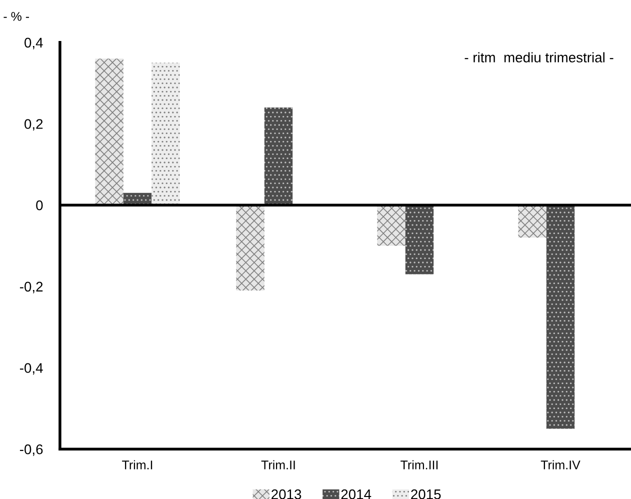 The image size is (631, 499). I want to click on y-tick-label: 0, so click(39, 205).